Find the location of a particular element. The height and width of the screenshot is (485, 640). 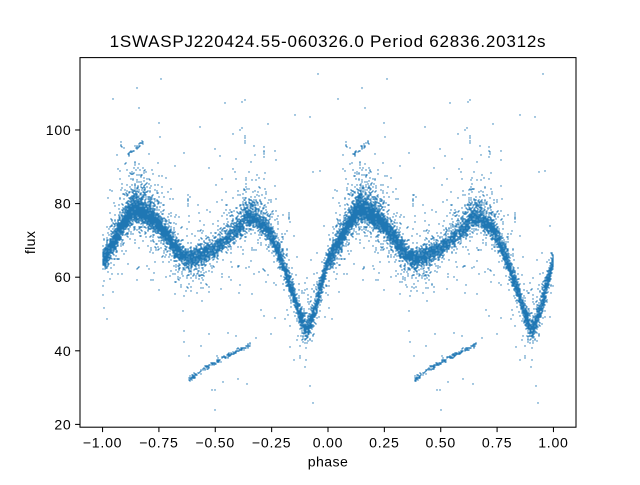

svg-text: 80 is located at coordinates (62, 204).